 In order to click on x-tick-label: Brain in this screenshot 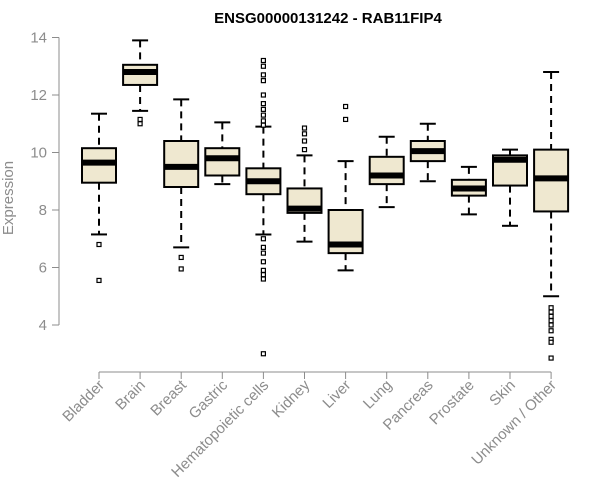, I will do `click(130, 395)`.